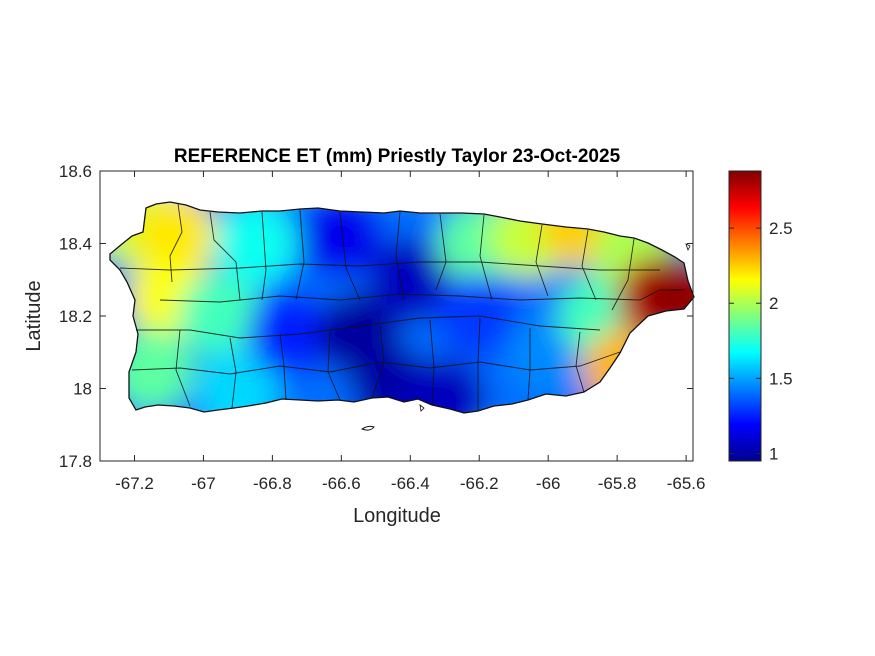 The width and height of the screenshot is (875, 656). Describe the element at coordinates (422, 408) in the screenshot. I see `caja-de-muertos-islet` at that location.